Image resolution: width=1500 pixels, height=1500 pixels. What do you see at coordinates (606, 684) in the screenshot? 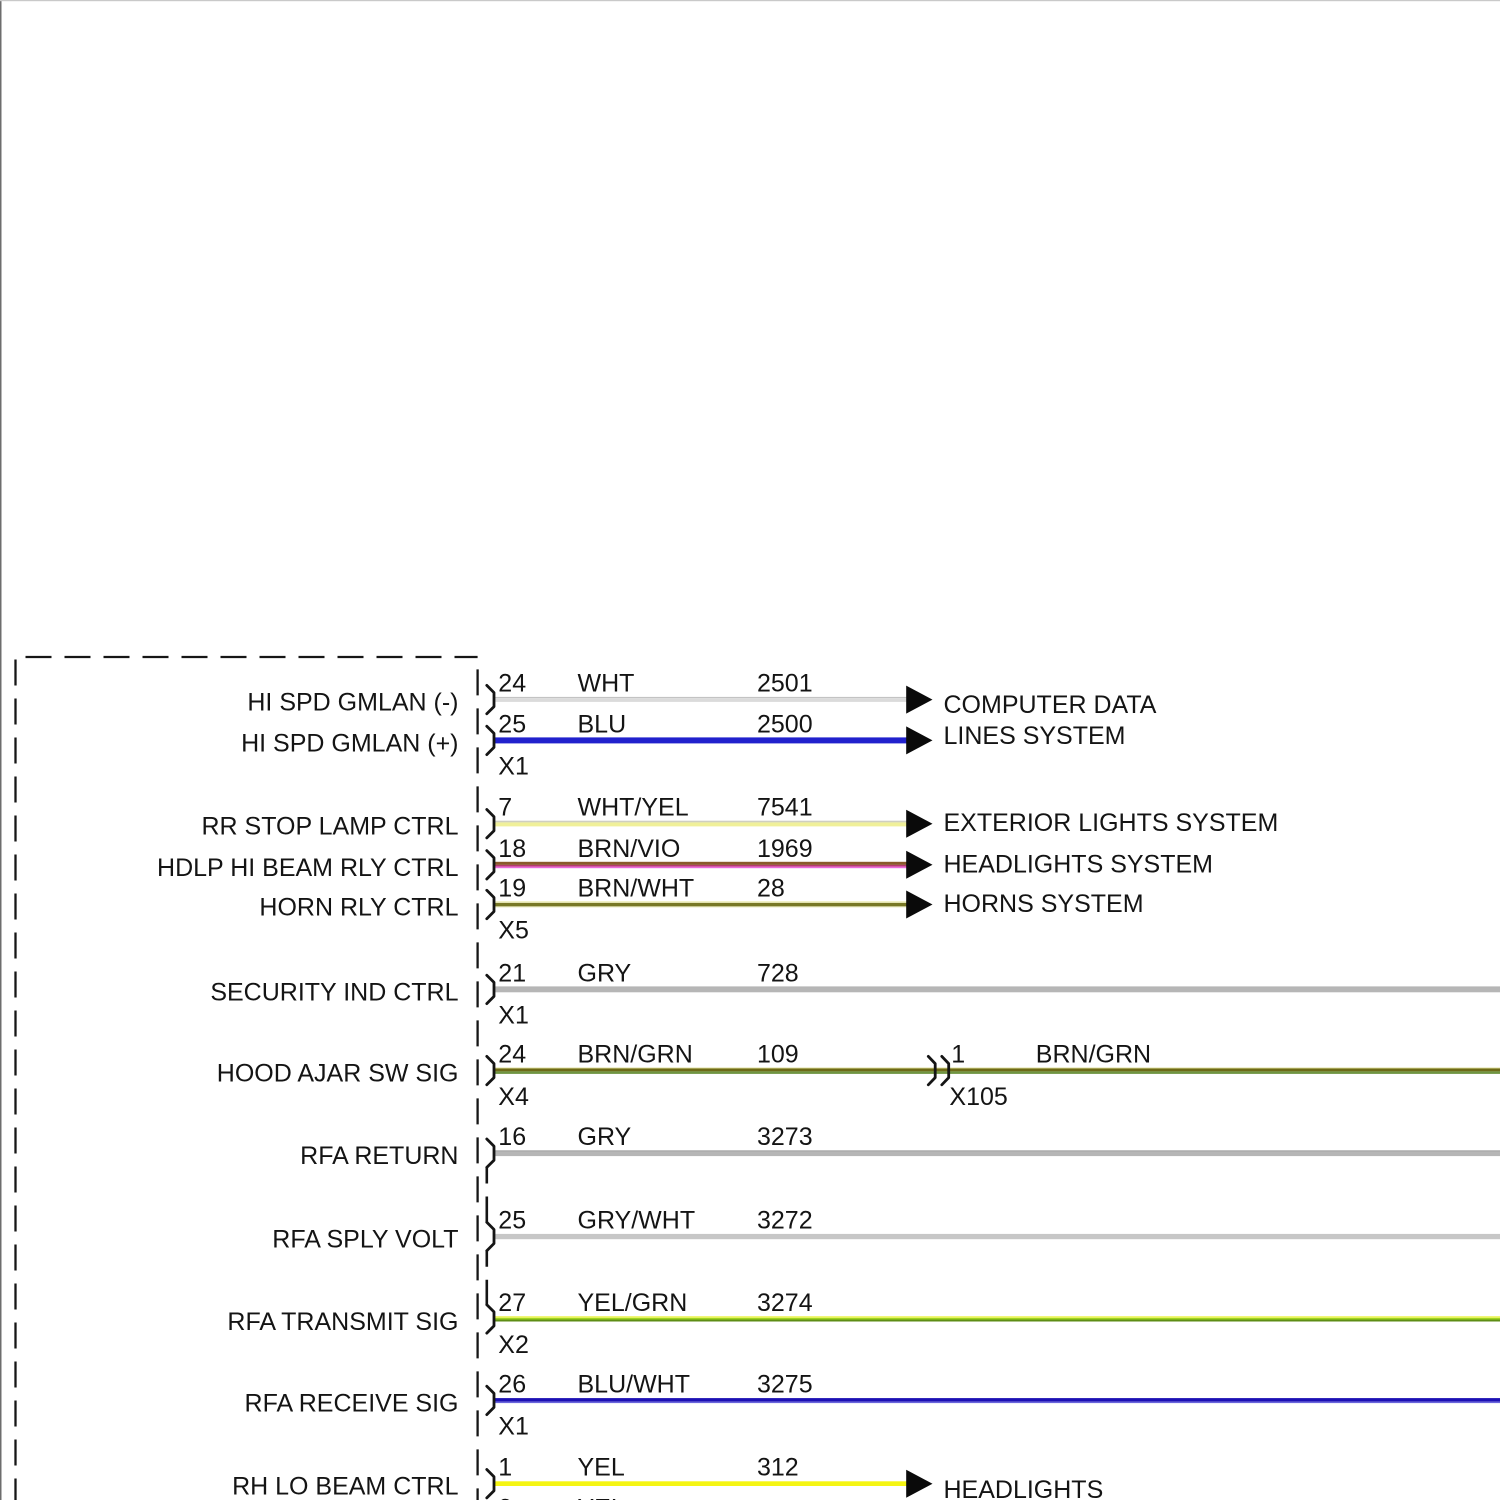
I see `svg-text: WHT` at bounding box center [606, 684].